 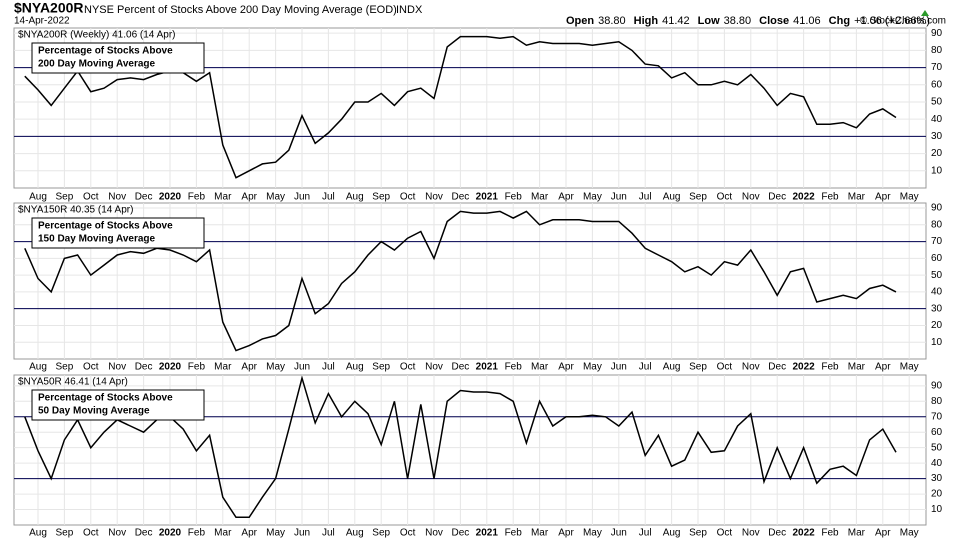 What do you see at coordinates (75, 210) in the screenshot?
I see `panel-legend: $NYA150R 40.35 (14 Apr)` at bounding box center [75, 210].